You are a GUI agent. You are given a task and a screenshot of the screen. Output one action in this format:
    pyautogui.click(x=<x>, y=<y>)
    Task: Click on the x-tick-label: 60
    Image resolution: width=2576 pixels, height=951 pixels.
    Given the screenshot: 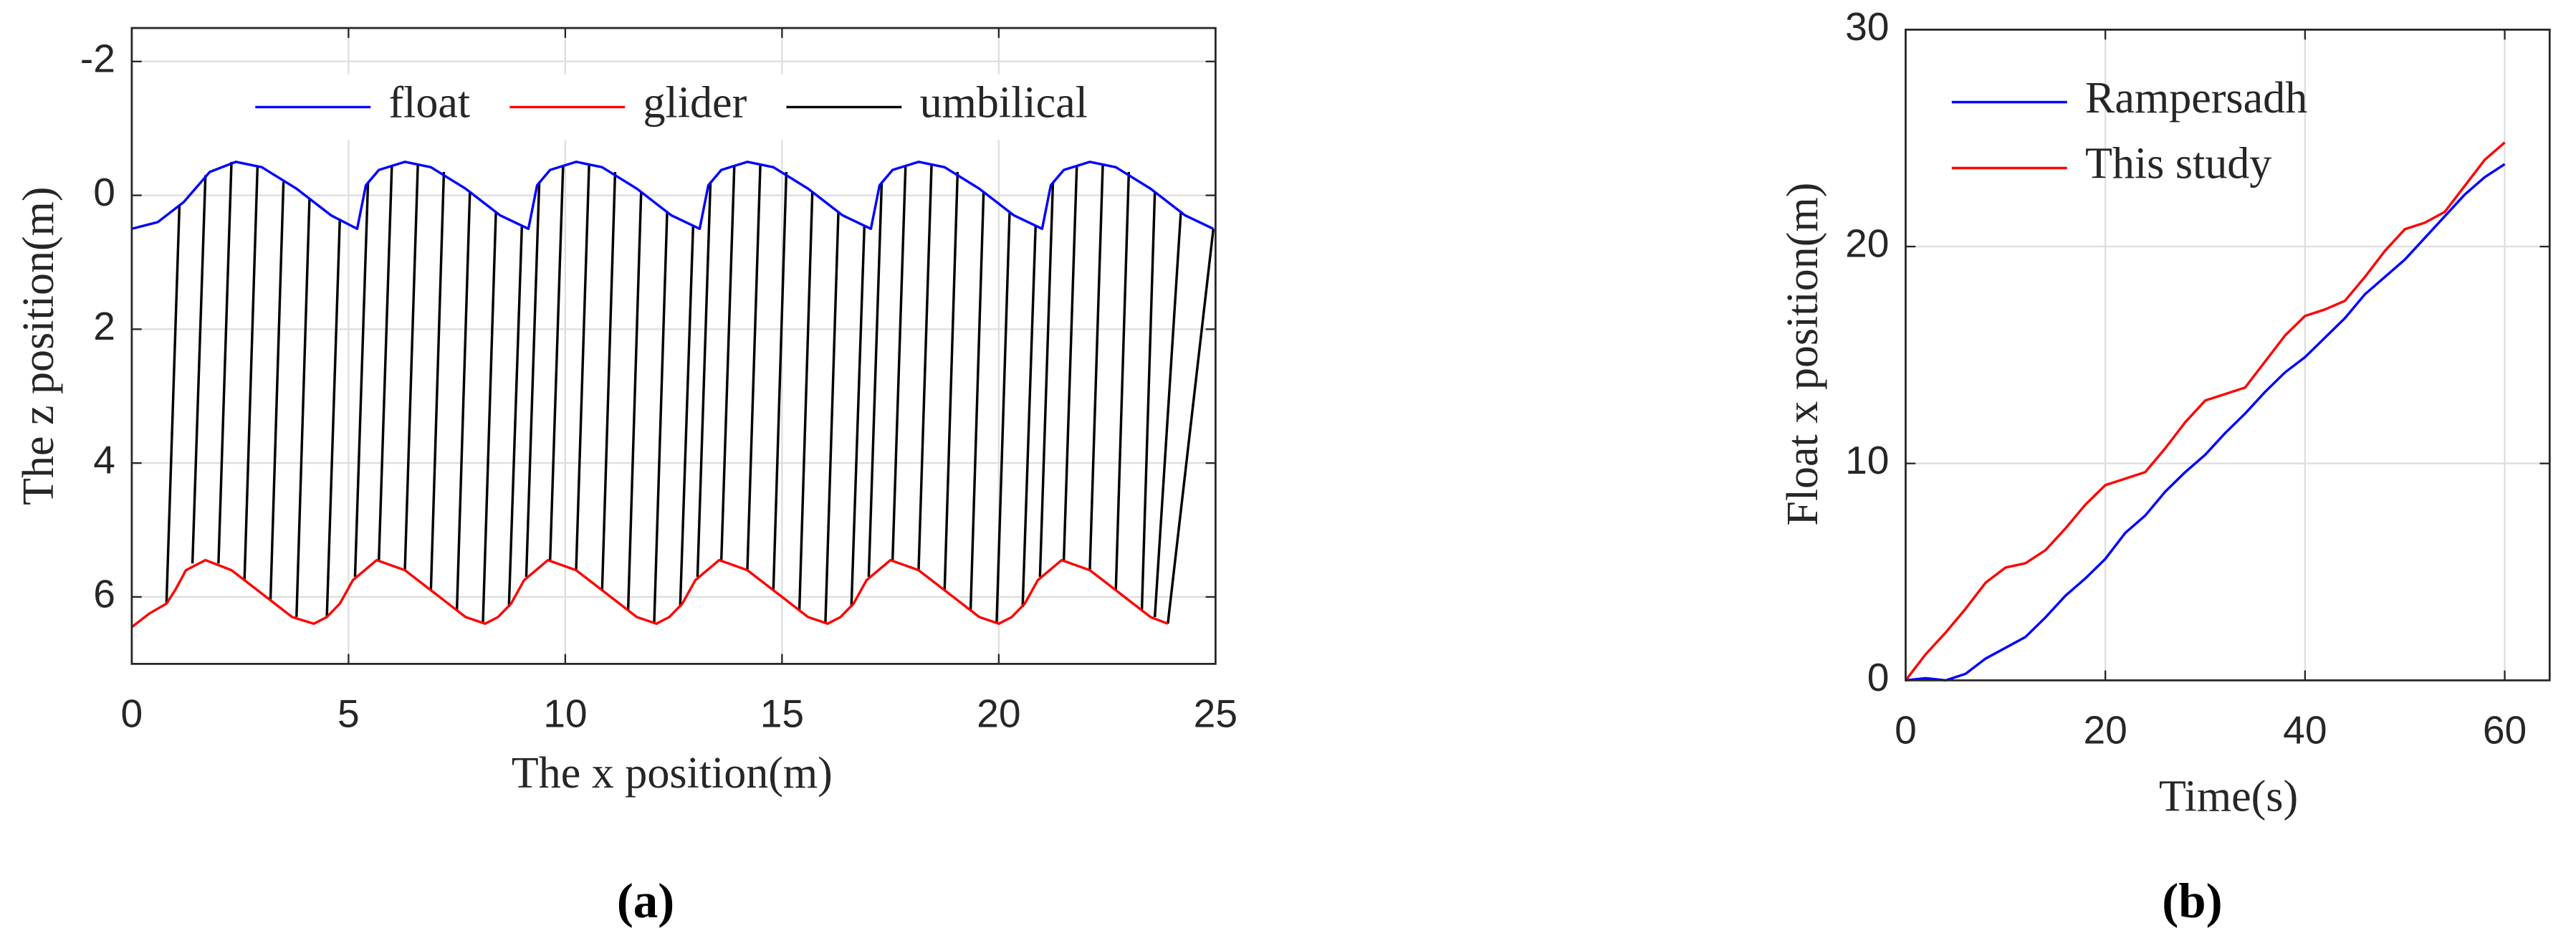 What is the action you would take?
    pyautogui.click(x=2505, y=729)
    